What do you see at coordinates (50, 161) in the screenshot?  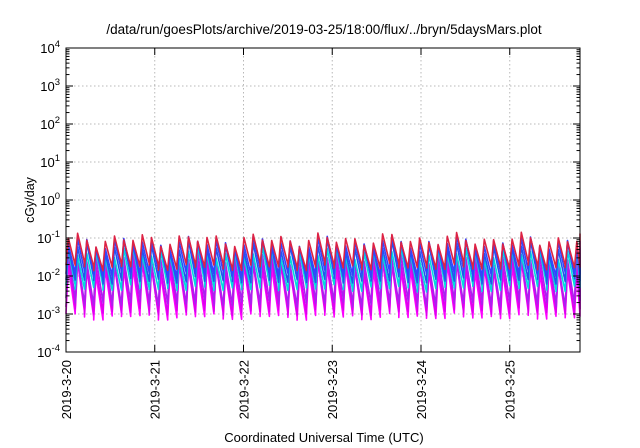 I see `y-tick-label: 10¹` at bounding box center [50, 161].